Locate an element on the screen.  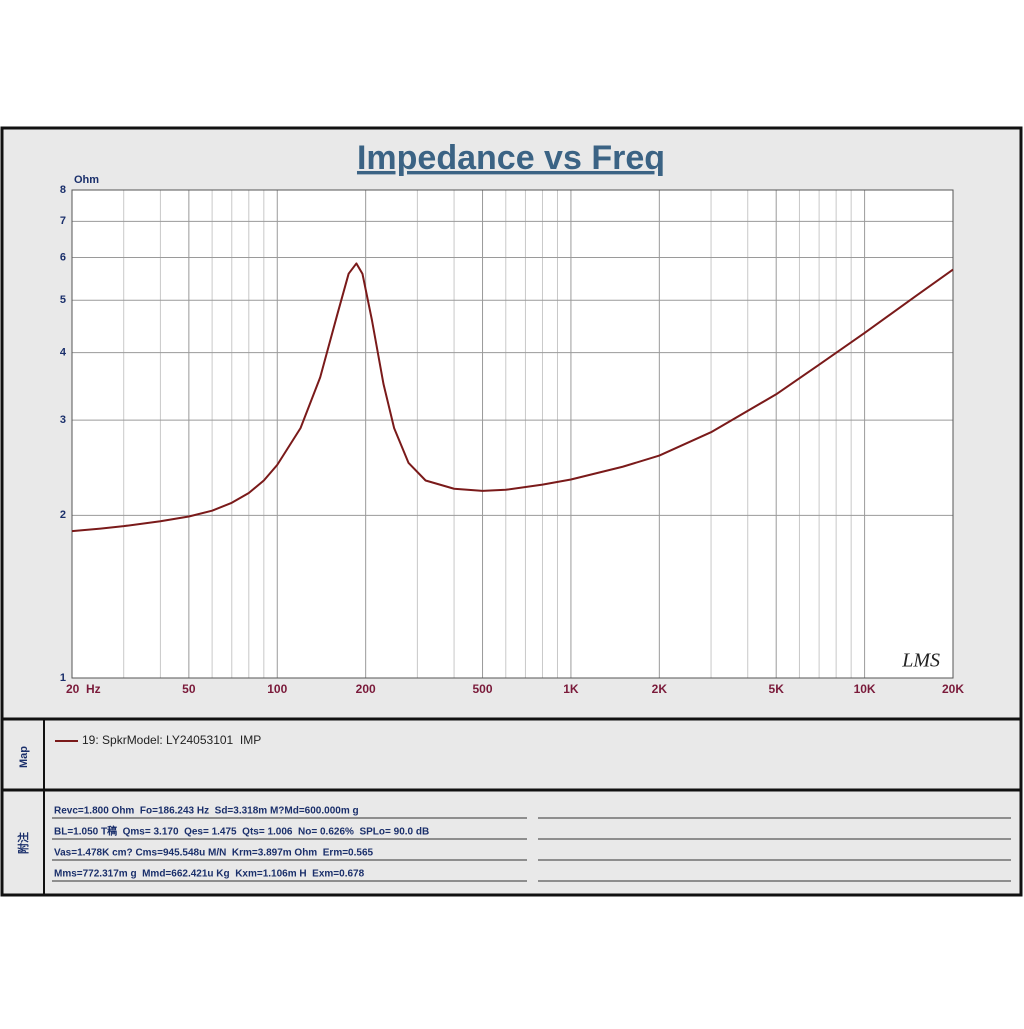
y-tick-label: 1 is located at coordinates (63, 678).